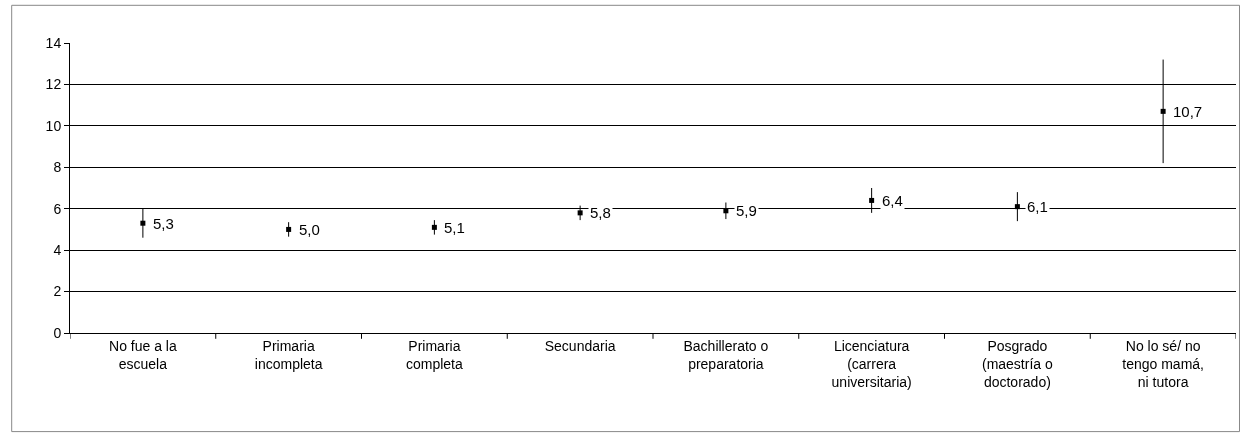  What do you see at coordinates (1188, 111) in the screenshot?
I see `data-label: 10,7` at bounding box center [1188, 111].